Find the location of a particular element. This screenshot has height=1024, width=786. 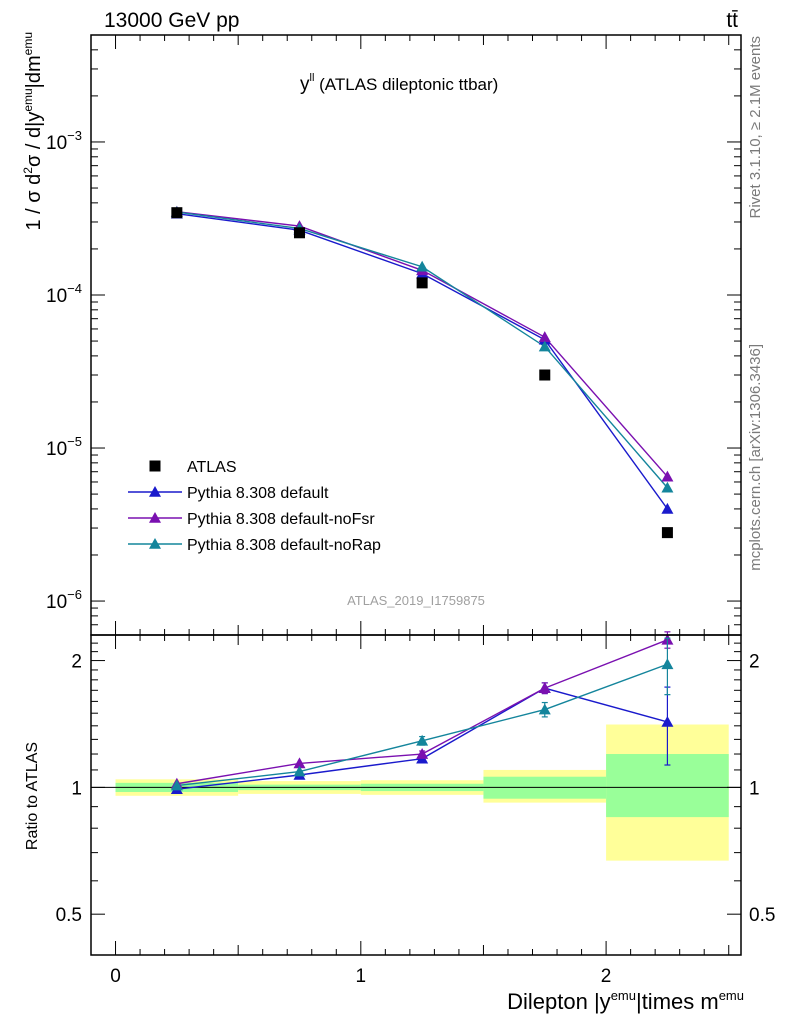

x-tick-label: 0 is located at coordinates (115, 976).